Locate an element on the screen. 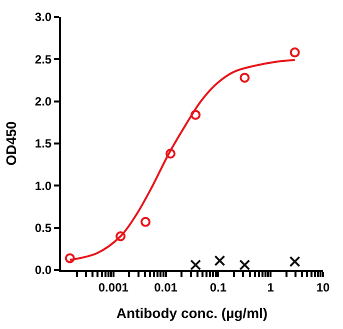 The image size is (343, 329). x-tick-label: 0.01 is located at coordinates (166, 287).